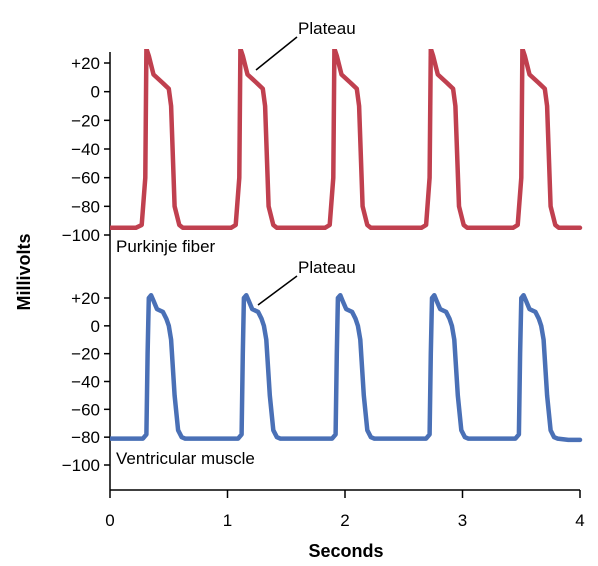 This screenshot has width=598, height=566. What do you see at coordinates (109, 520) in the screenshot?
I see `x-tick-label: 0` at bounding box center [109, 520].